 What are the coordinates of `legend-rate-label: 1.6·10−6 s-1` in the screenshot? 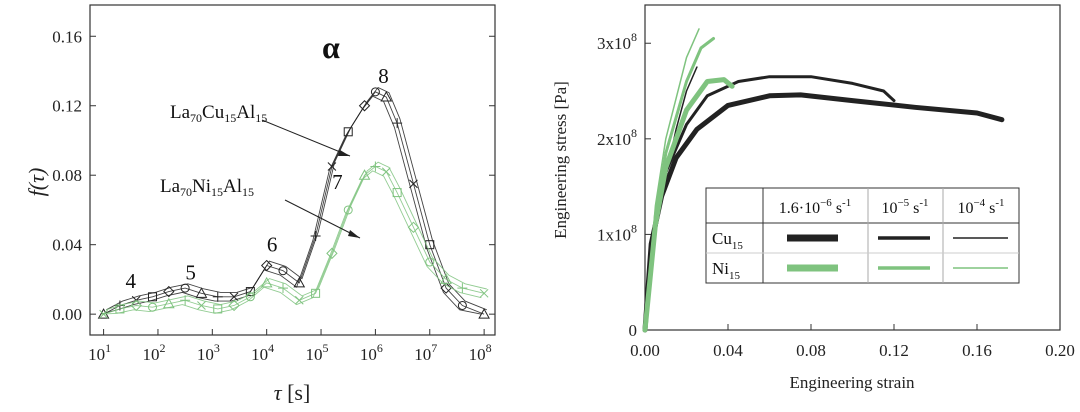 It's located at (815, 207).